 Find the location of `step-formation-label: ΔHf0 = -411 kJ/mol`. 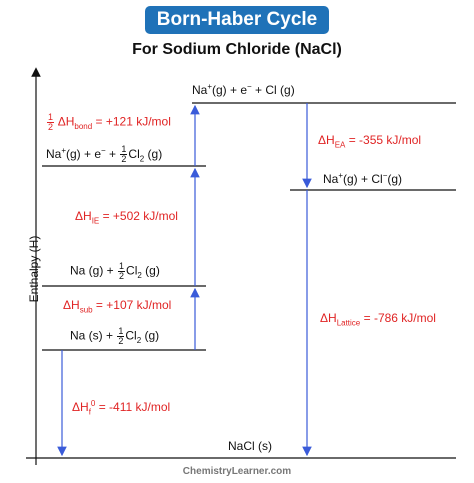

step-formation-label: ΔHf0 = -411 kJ/mol is located at coordinates (121, 408).